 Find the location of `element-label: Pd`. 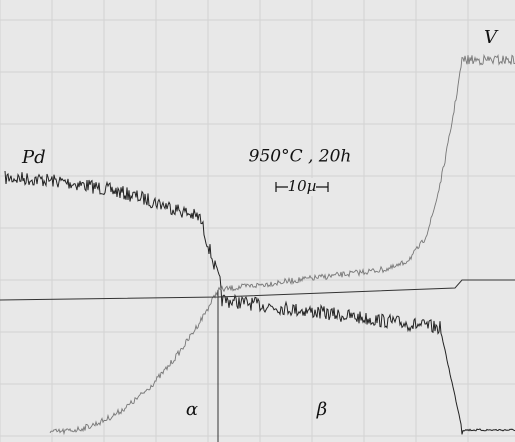

element-label: Pd is located at coordinates (33, 157).